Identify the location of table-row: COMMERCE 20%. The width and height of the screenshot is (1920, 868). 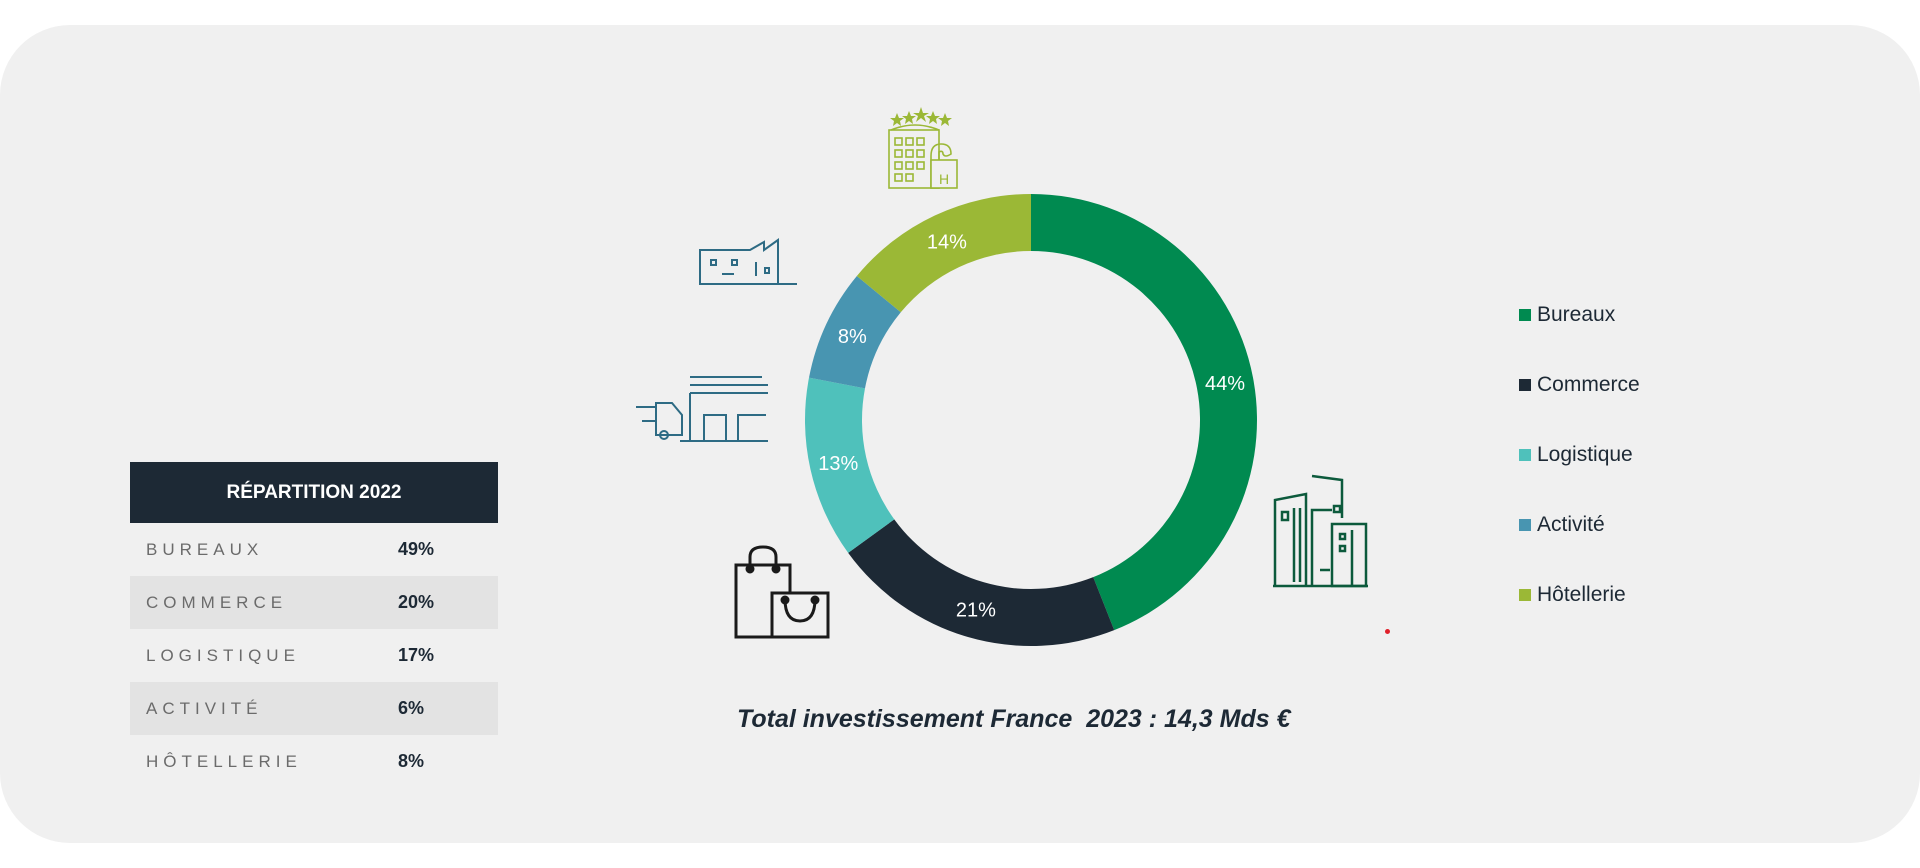
(314, 602).